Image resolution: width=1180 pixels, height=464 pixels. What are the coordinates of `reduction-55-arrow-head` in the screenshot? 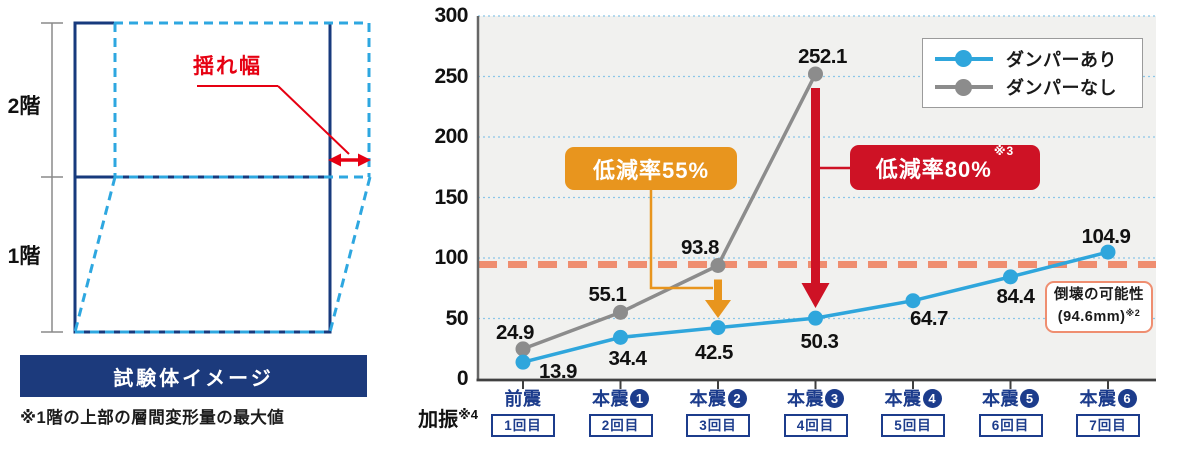 It's located at (718, 309).